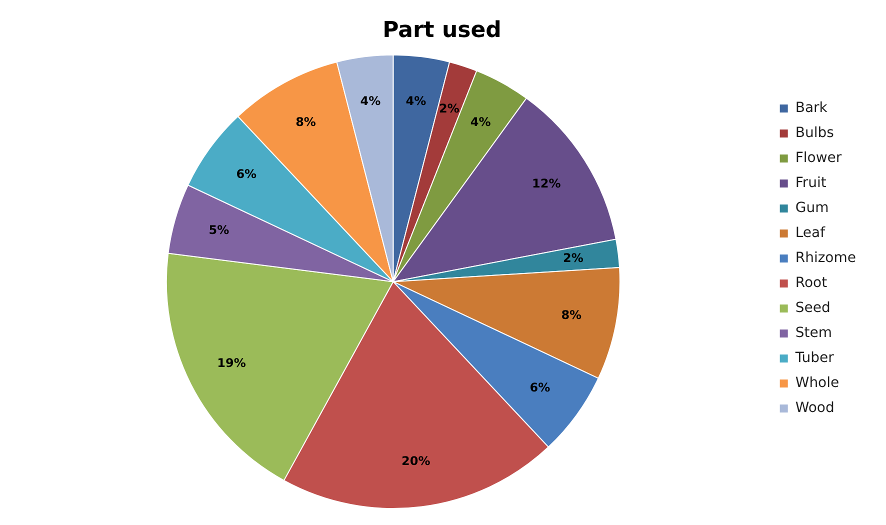 The width and height of the screenshot is (886, 525). Describe the element at coordinates (814, 358) in the screenshot. I see `legend-label: Tuber` at that location.